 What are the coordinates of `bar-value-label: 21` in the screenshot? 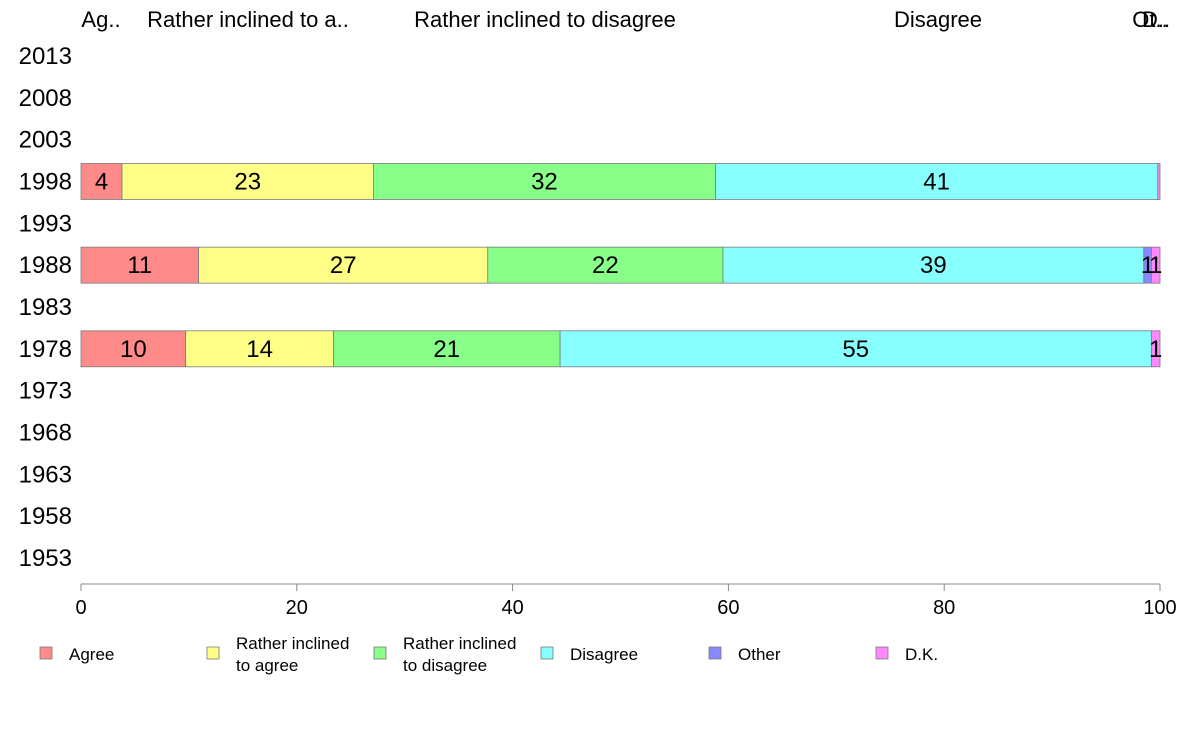 It's located at (446, 349).